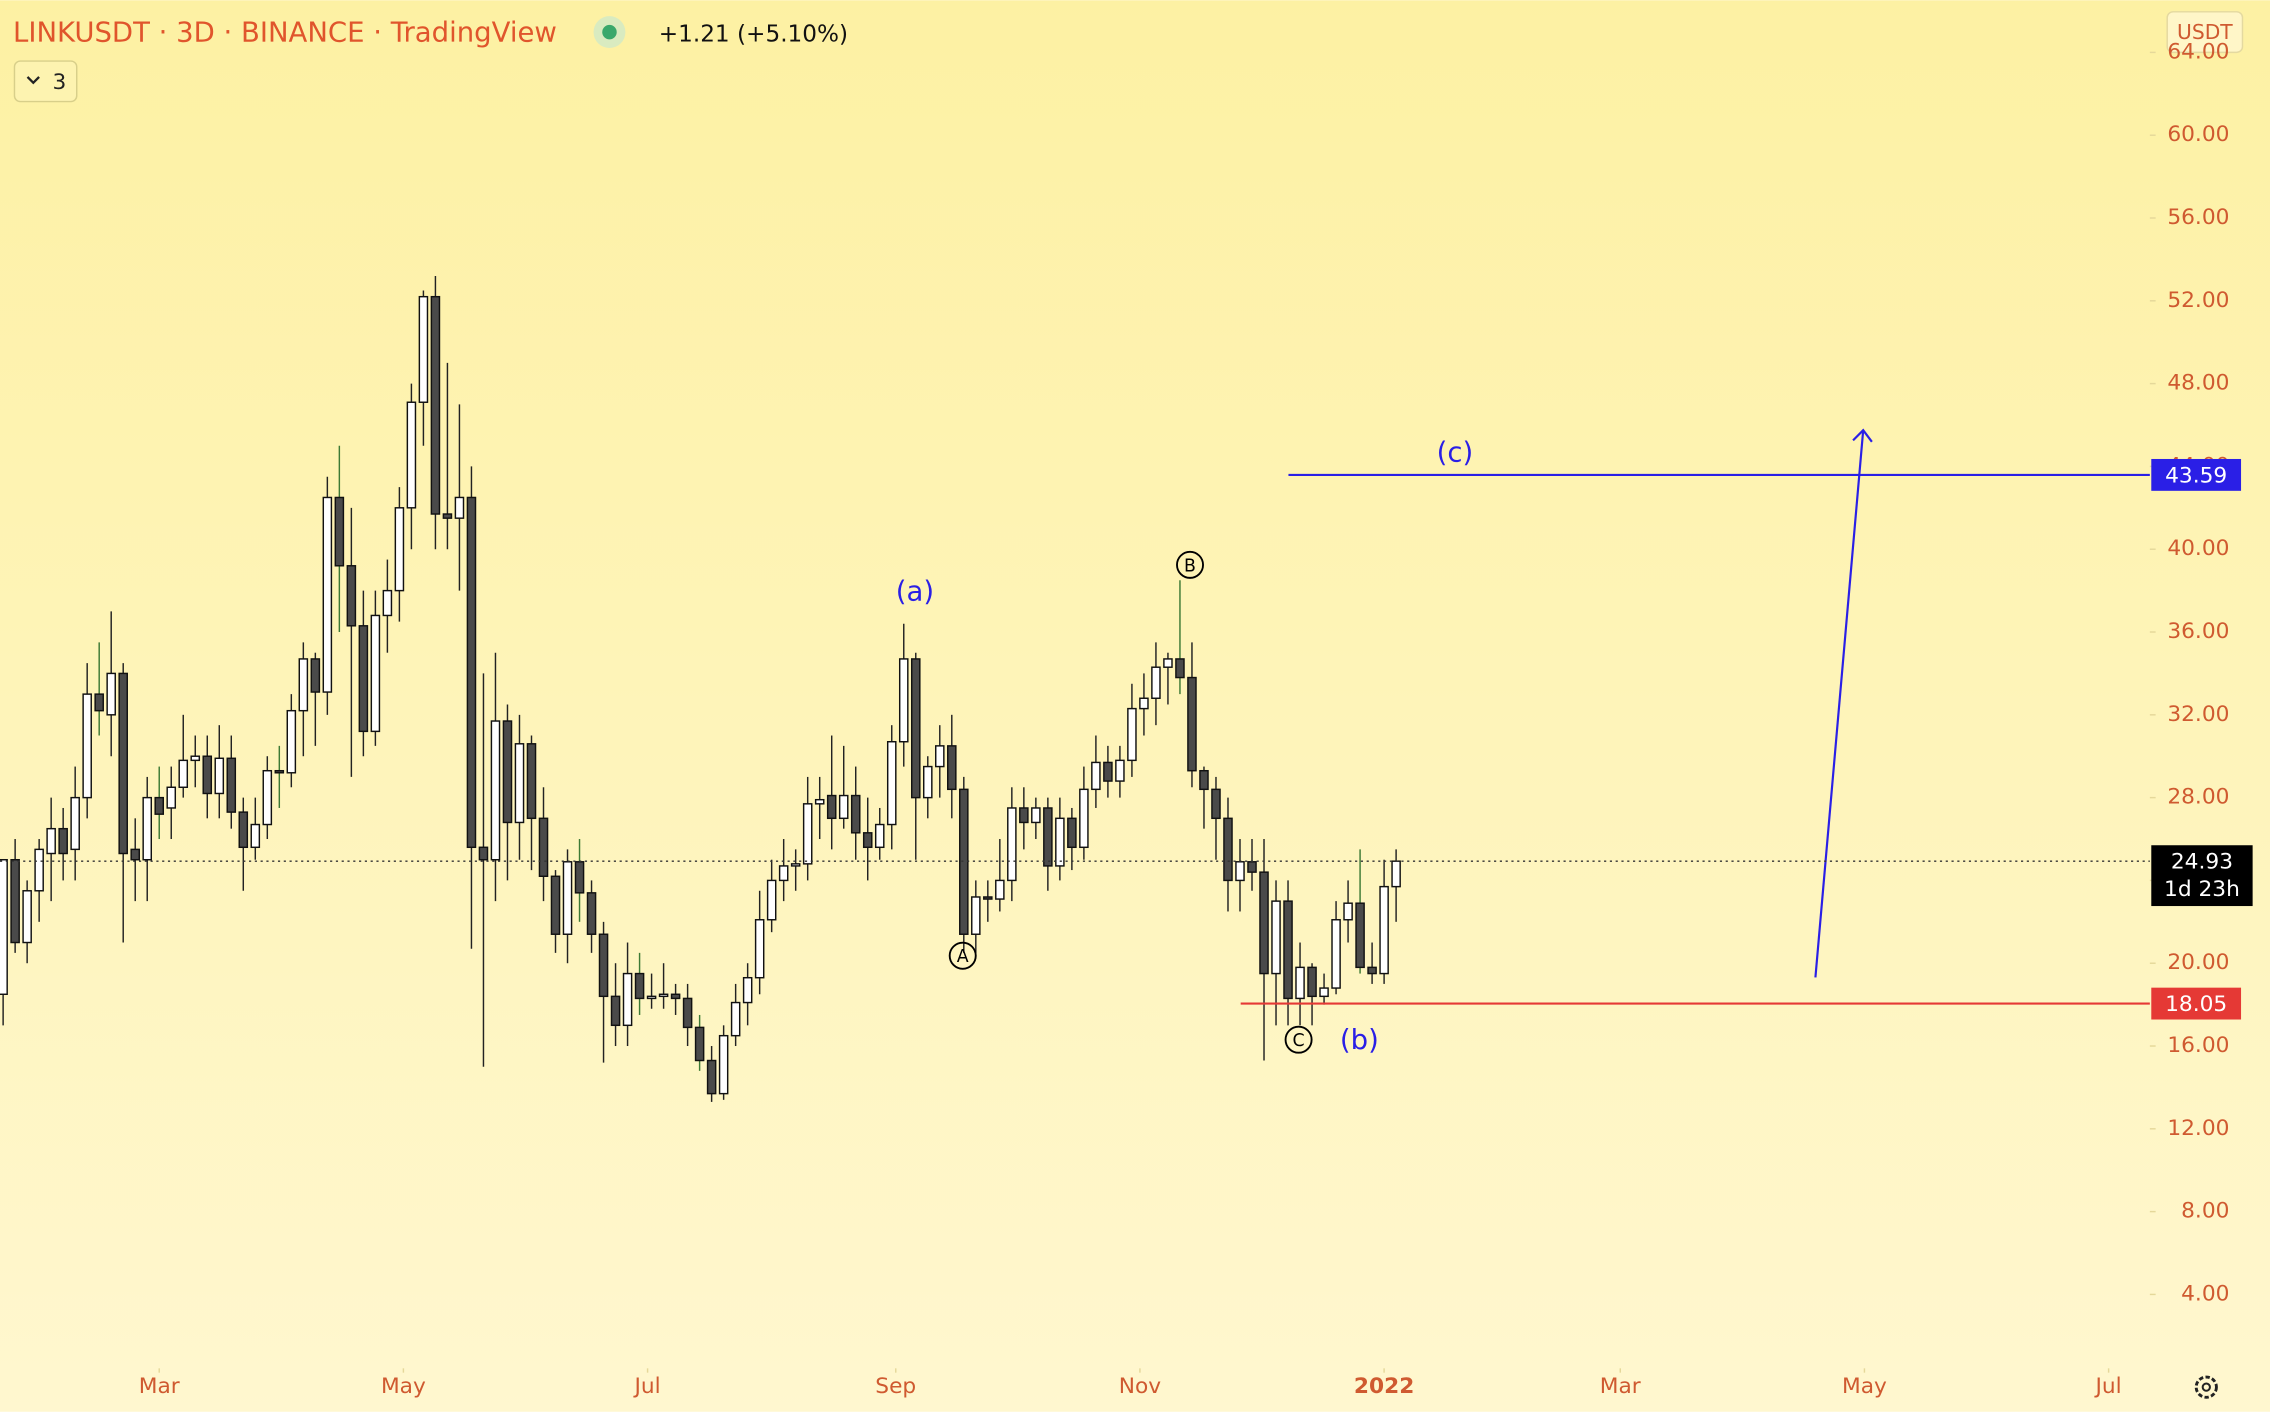 The height and width of the screenshot is (1412, 2270). I want to click on last-price-label: 24.93, so click(2202, 862).